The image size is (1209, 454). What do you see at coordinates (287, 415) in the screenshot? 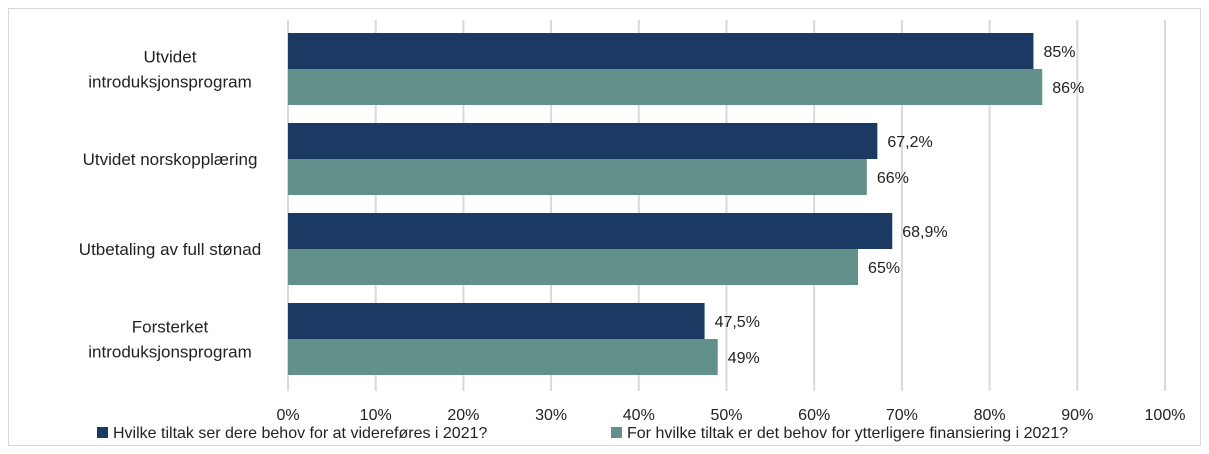
I see `x-tick-label: 0%` at bounding box center [287, 415].